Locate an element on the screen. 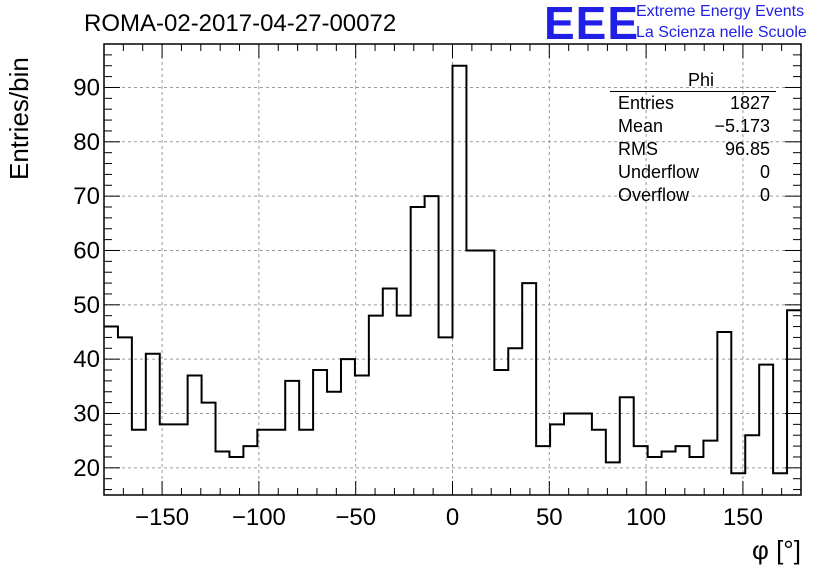 Image resolution: width=836 pixels, height=572 pixels. x-tick-label: 50 is located at coordinates (549, 517).